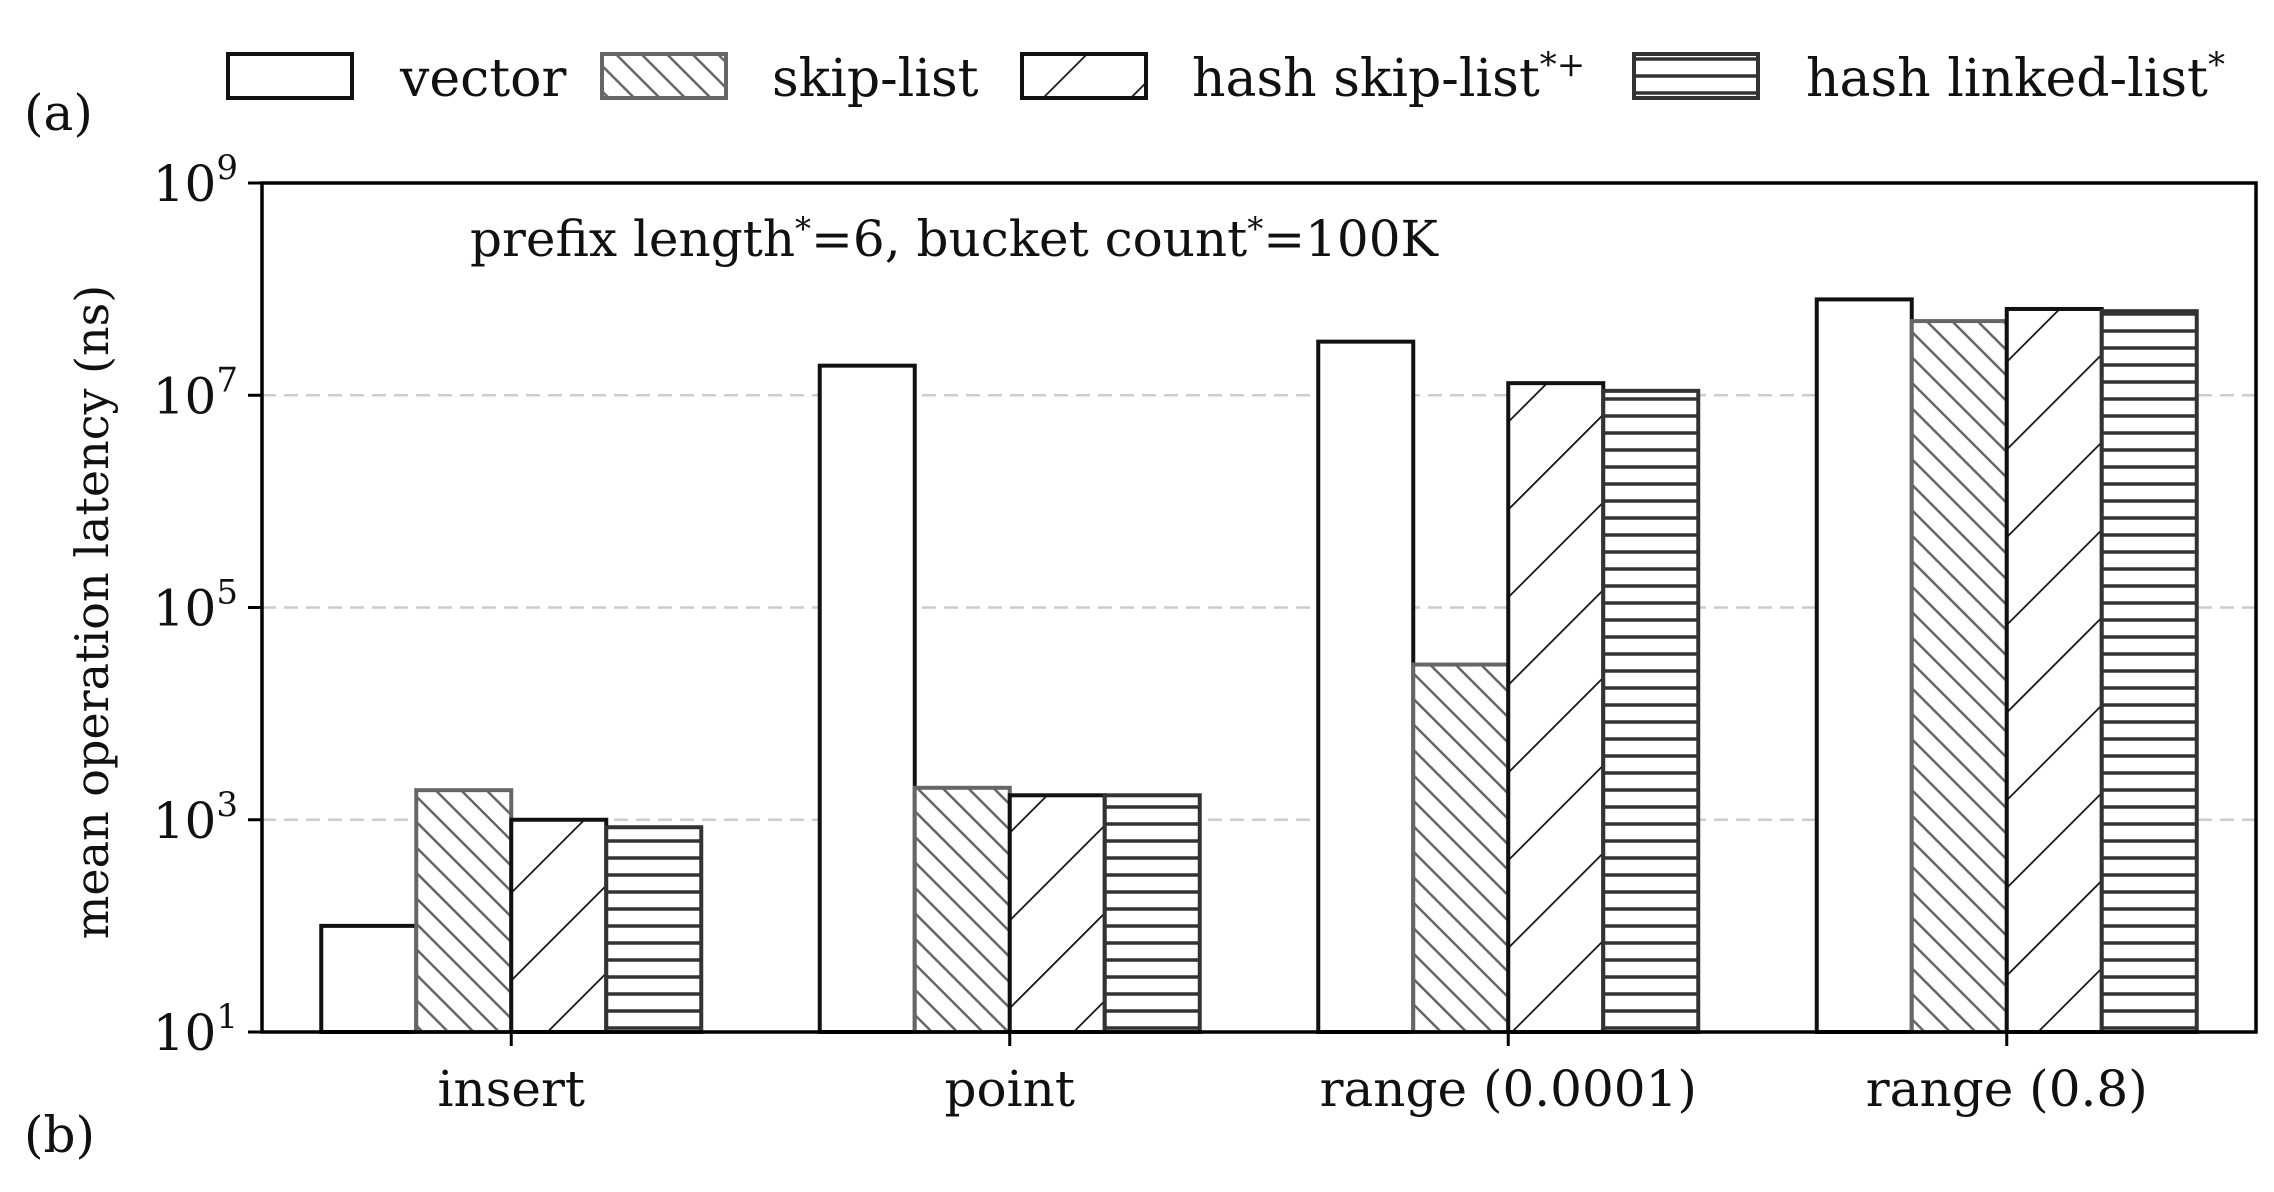 The height and width of the screenshot is (1192, 2274). What do you see at coordinates (1388, 77) in the screenshot?
I see `legend-label-hash-skip-list: hash skip-list*+` at bounding box center [1388, 77].